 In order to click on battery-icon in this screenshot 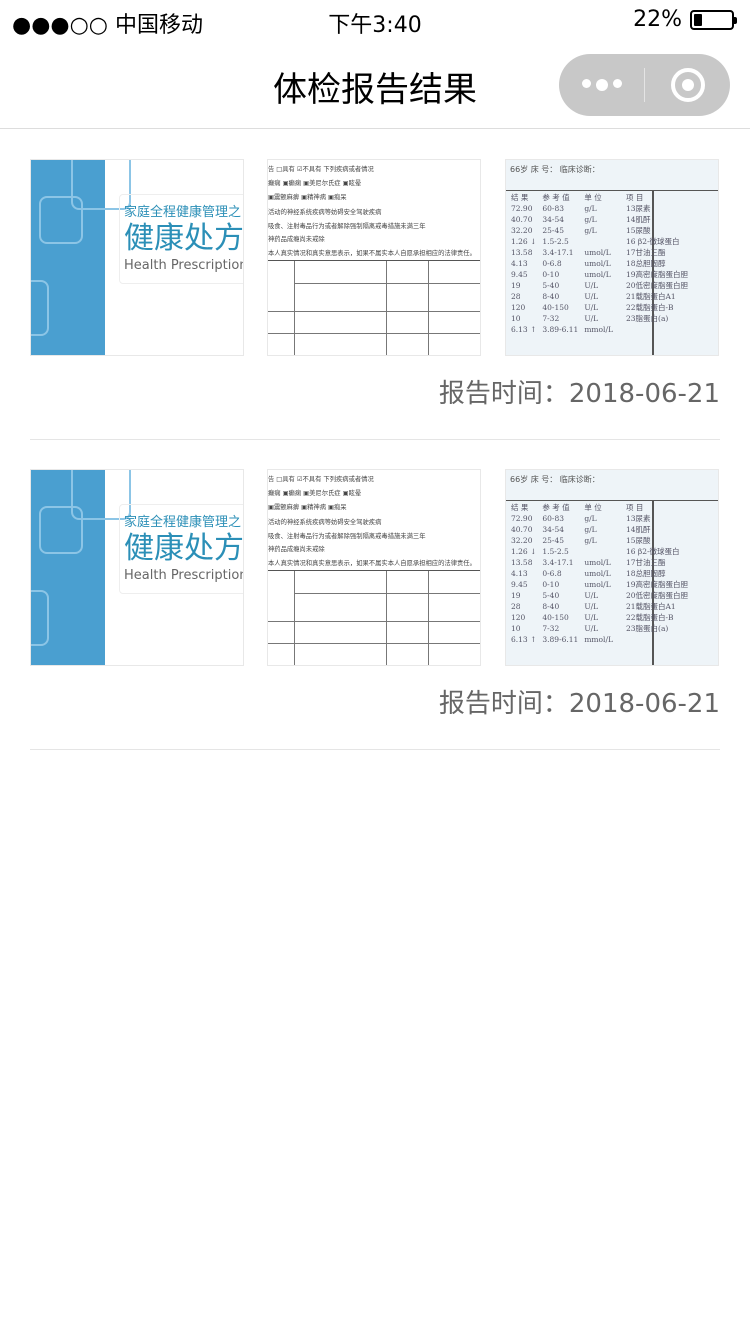, I will do `click(713, 19)`.